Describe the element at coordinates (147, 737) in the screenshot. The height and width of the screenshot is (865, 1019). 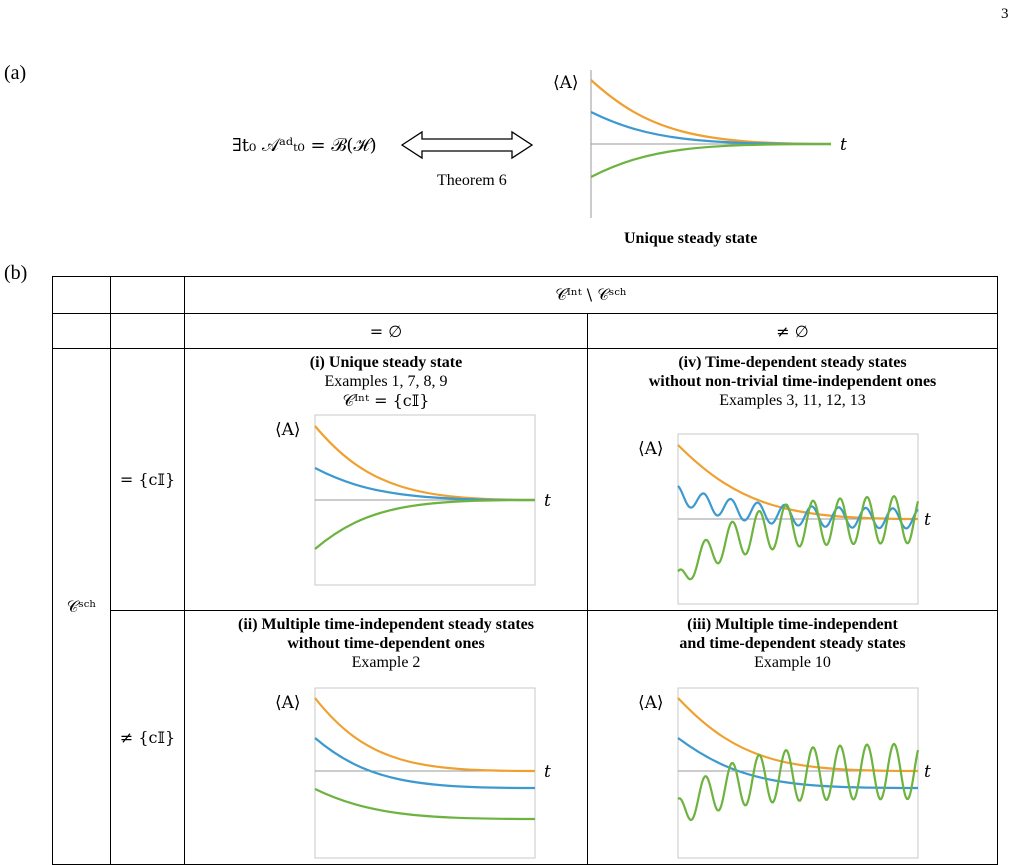
I see `row-nontrivial: ≠ {c𝕀}` at that location.